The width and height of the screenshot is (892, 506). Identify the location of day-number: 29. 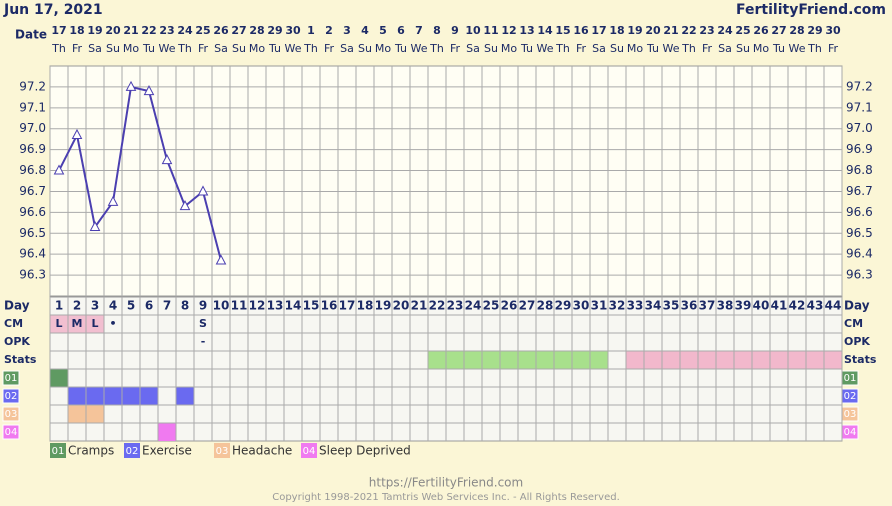
(563, 306).